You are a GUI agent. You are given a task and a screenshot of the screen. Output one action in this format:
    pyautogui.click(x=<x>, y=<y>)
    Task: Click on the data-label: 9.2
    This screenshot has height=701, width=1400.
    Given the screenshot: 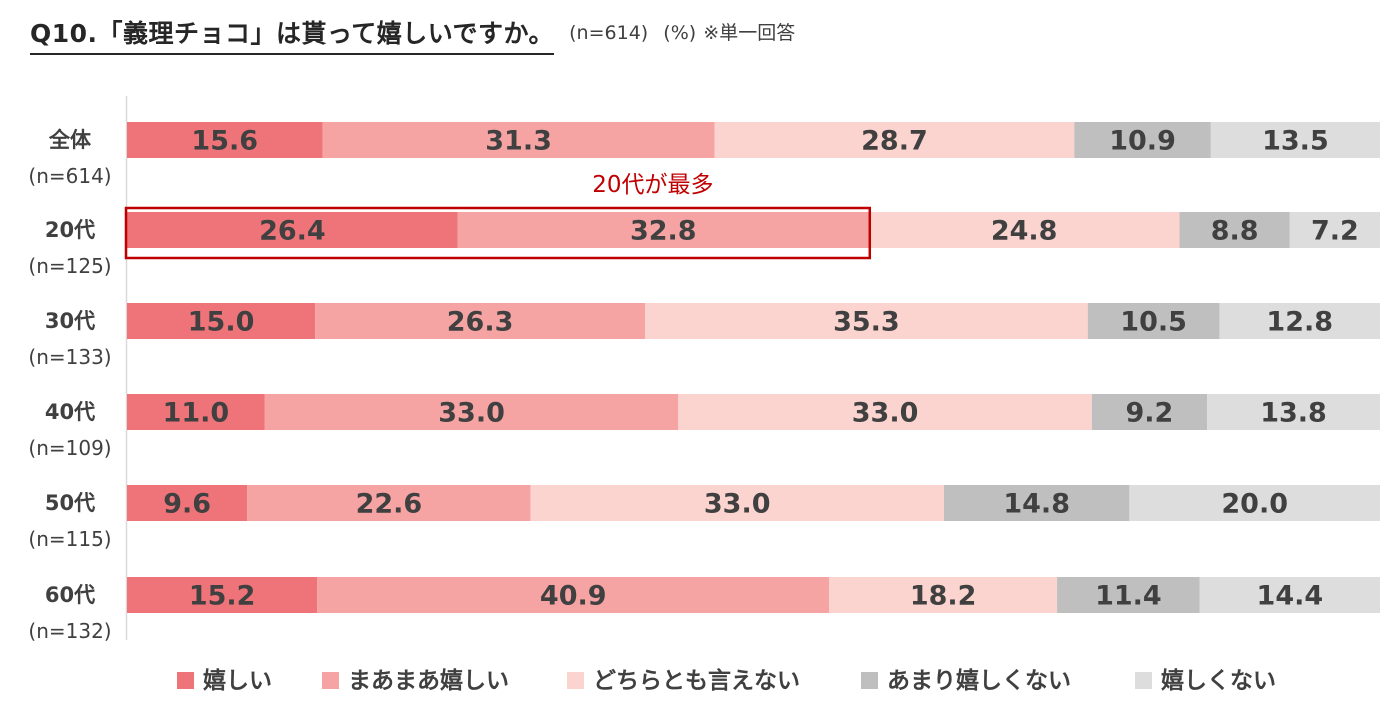 What is the action you would take?
    pyautogui.click(x=1150, y=413)
    